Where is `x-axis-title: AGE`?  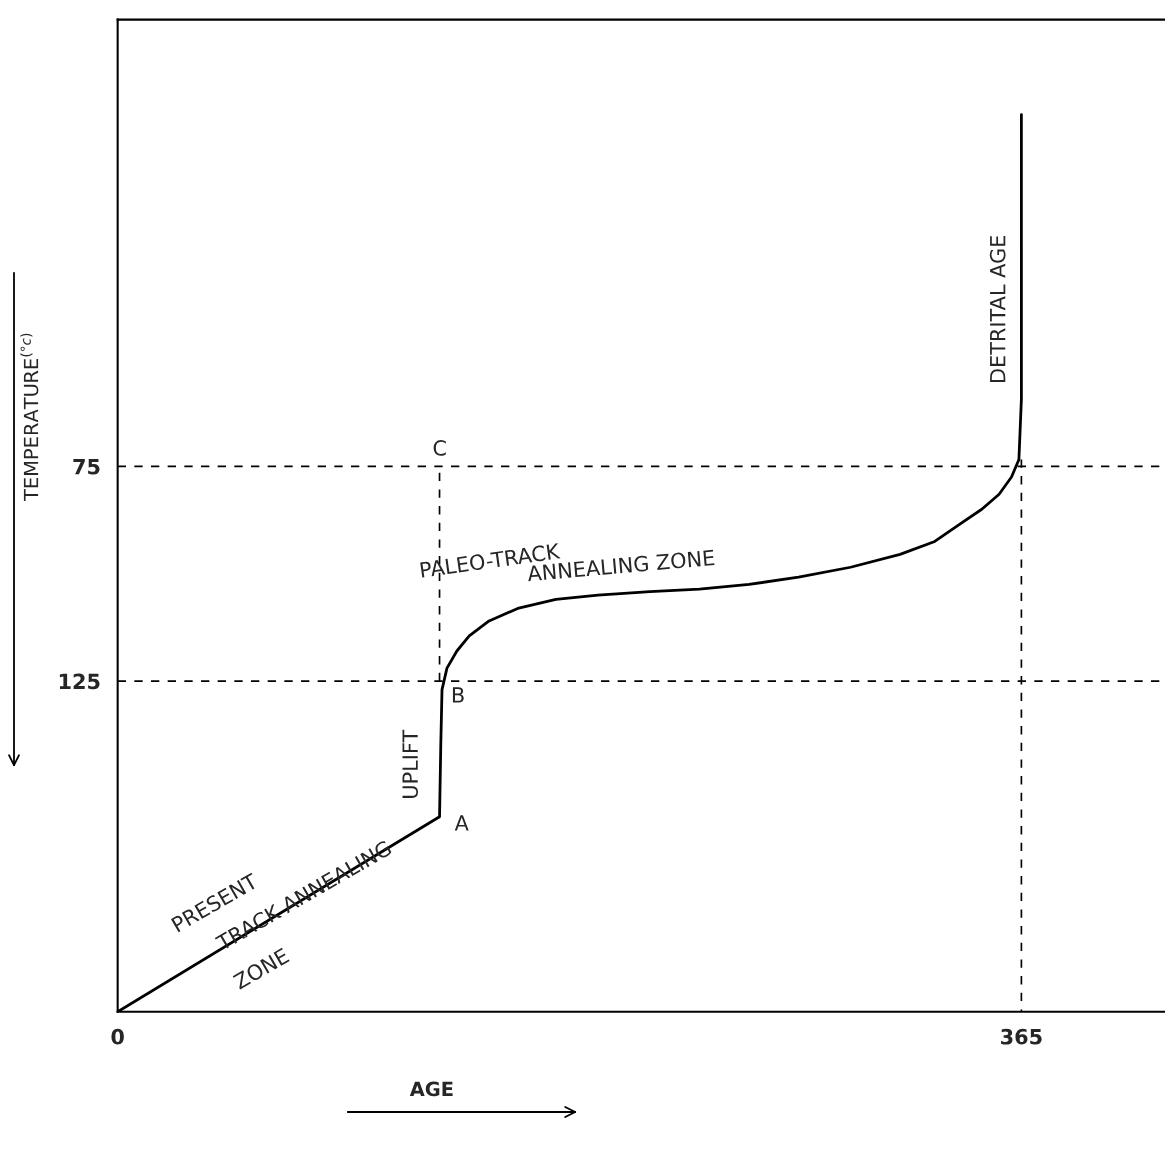 x-axis-title: AGE is located at coordinates (431, 1089).